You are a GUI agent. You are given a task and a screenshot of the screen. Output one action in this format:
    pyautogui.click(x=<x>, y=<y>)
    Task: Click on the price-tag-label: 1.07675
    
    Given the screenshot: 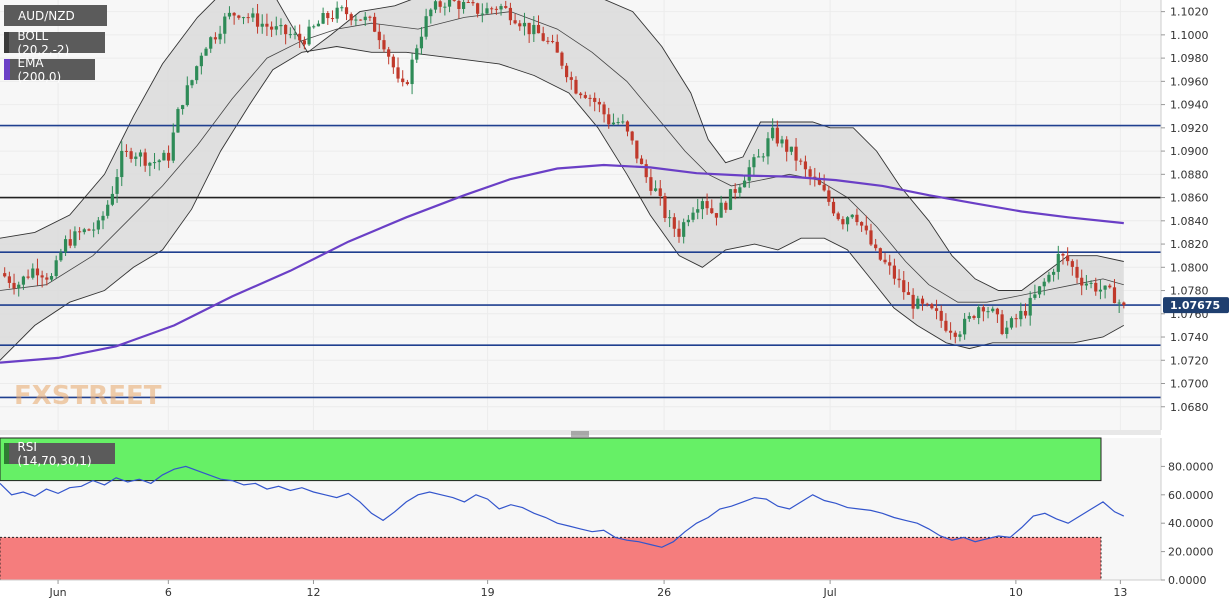 What is the action you would take?
    pyautogui.click(x=1195, y=305)
    